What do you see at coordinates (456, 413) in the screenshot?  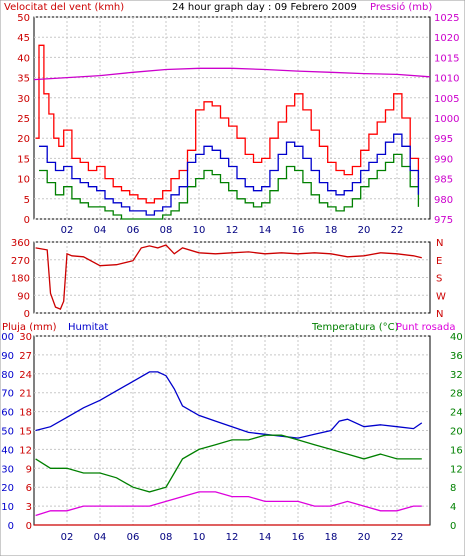 I see `temperature-tick-label: 24` at bounding box center [456, 413].